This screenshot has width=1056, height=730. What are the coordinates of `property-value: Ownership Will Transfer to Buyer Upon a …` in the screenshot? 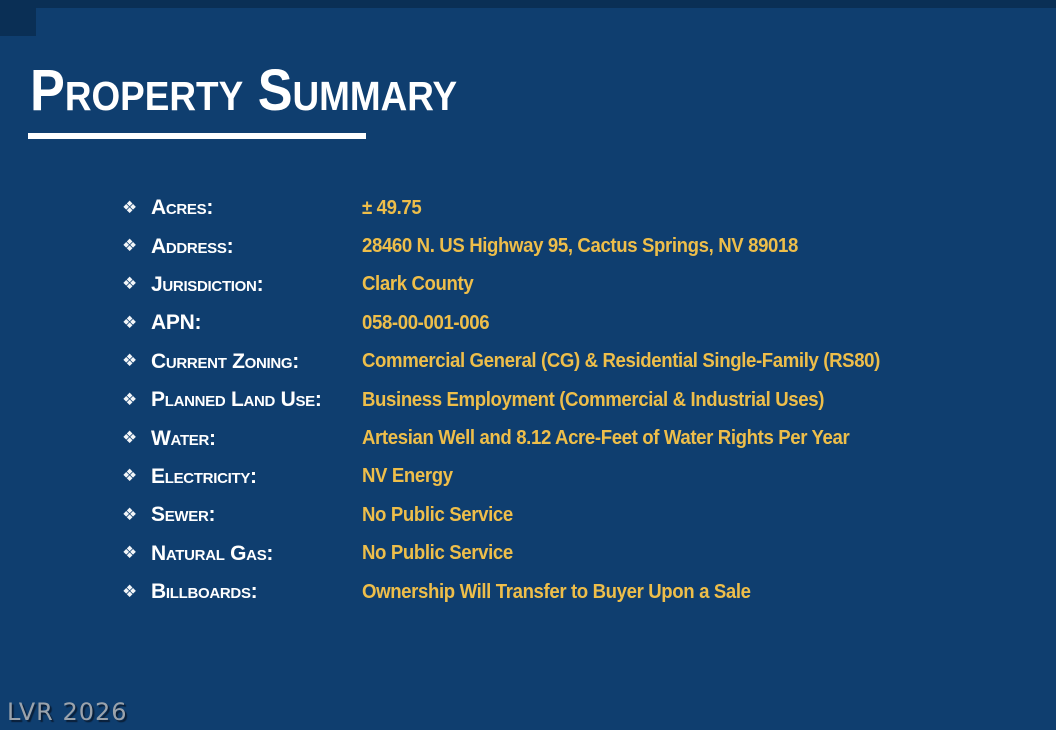 It's located at (556, 591).